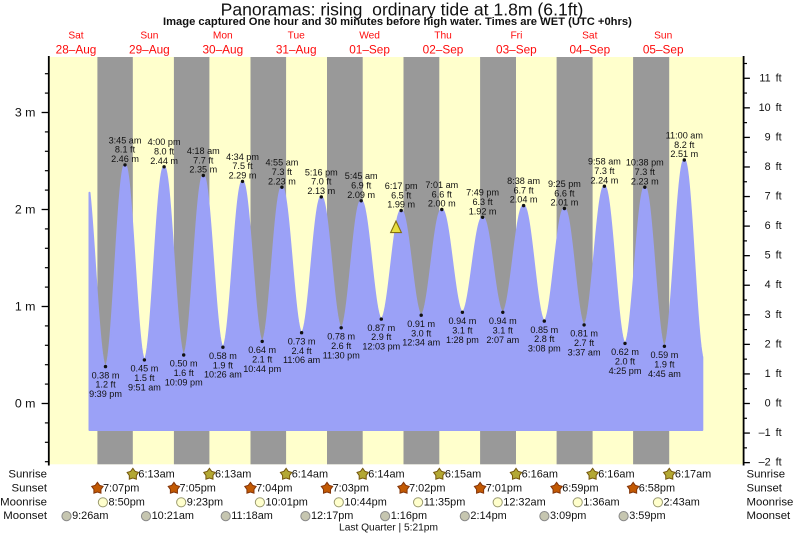 The image size is (793, 543). What do you see at coordinates (647, 516) in the screenshot?
I see `svg-text: 3:59pm` at bounding box center [647, 516].